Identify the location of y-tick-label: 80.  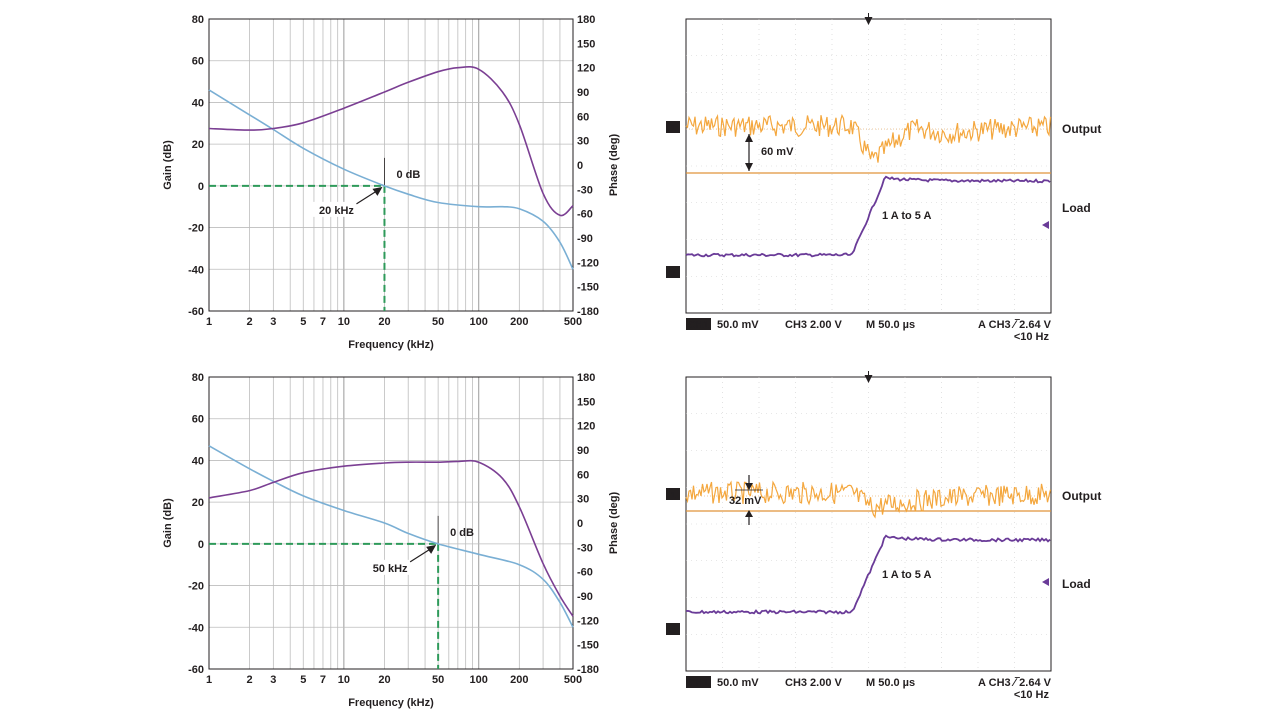
(198, 378).